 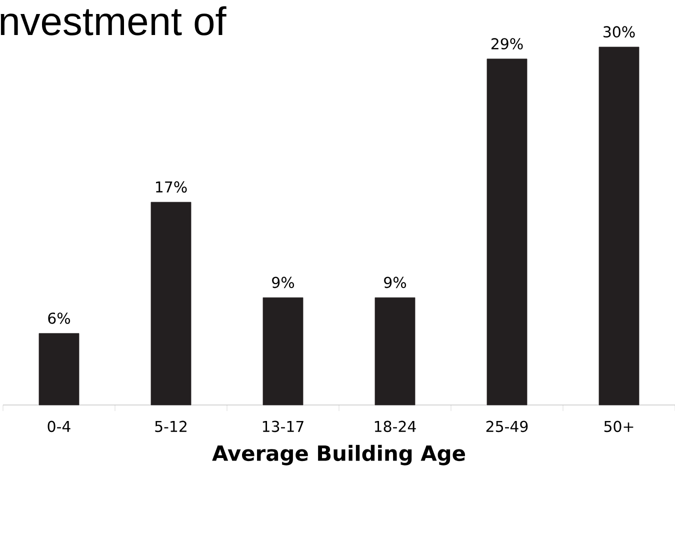 What do you see at coordinates (283, 426) in the screenshot?
I see `x-tick-label: 13-17` at bounding box center [283, 426].